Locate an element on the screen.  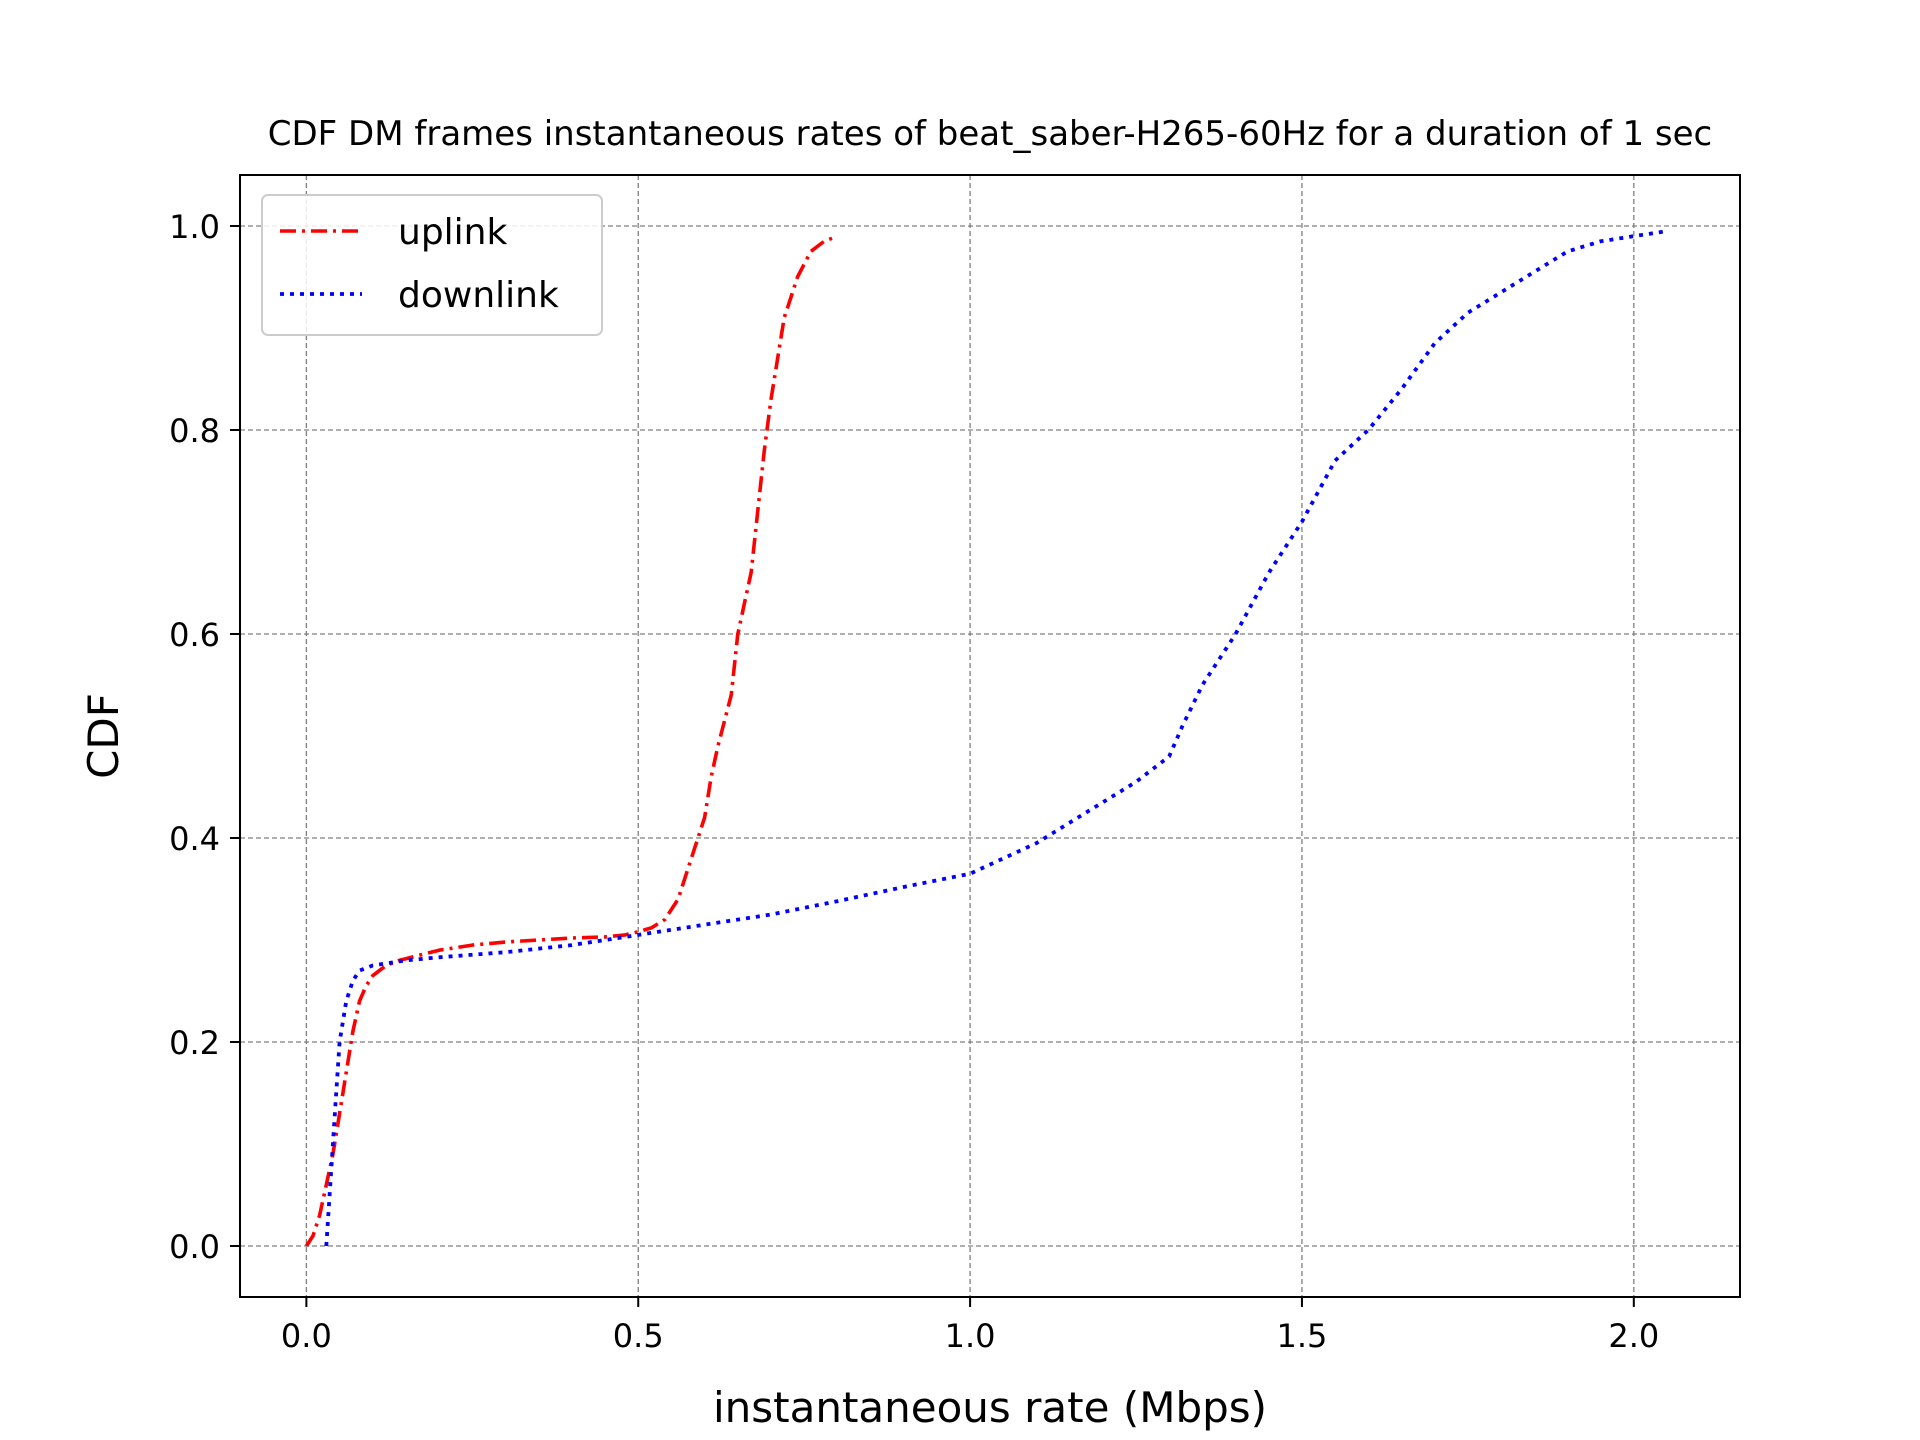
legend-label-downlink: downlink is located at coordinates (478, 295).